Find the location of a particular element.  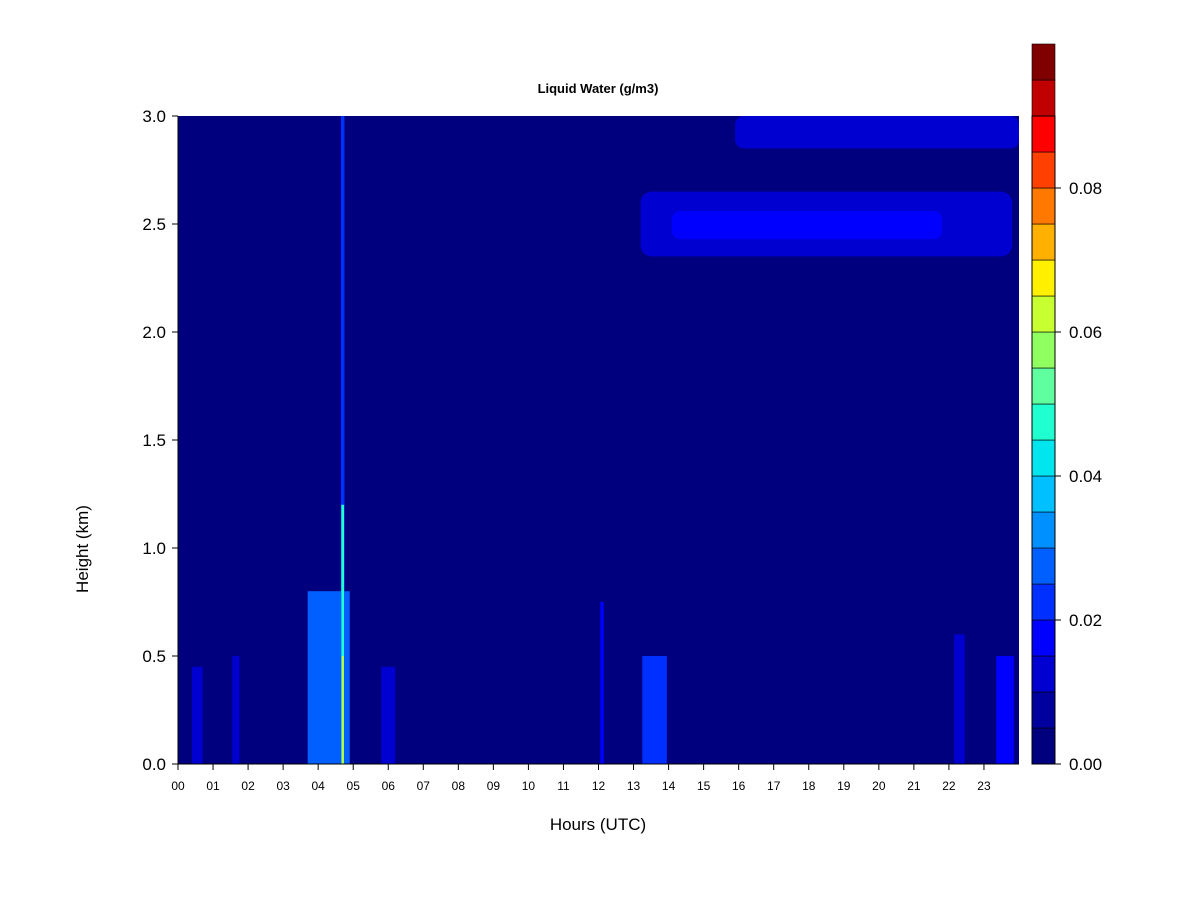

colorbar-tick-label: 0.00 is located at coordinates (1085, 764).